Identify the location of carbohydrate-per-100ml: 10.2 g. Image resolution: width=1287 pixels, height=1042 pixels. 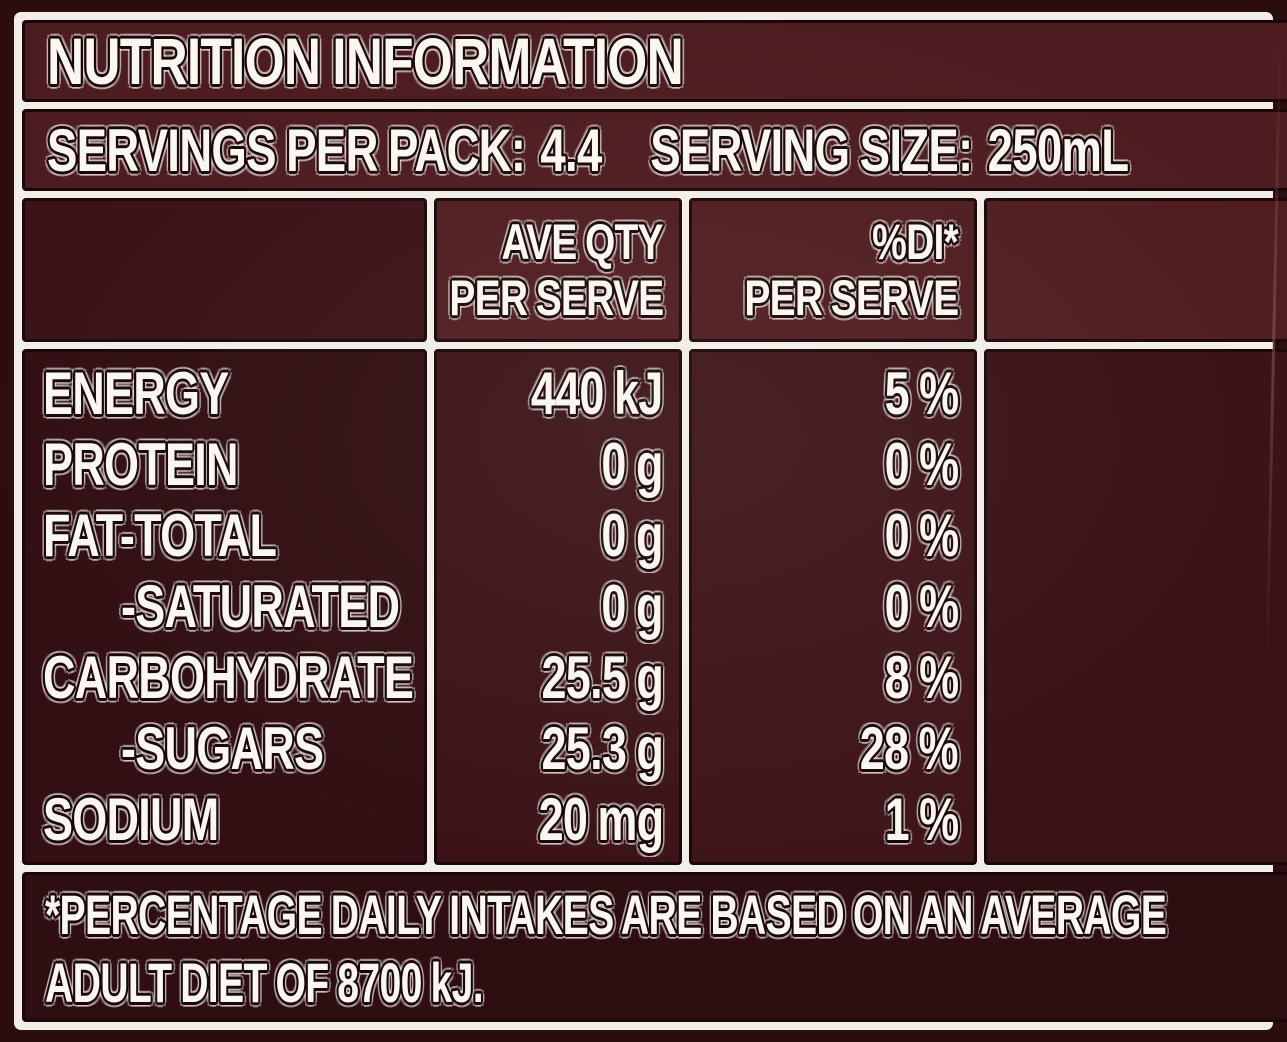
(1137, 677).